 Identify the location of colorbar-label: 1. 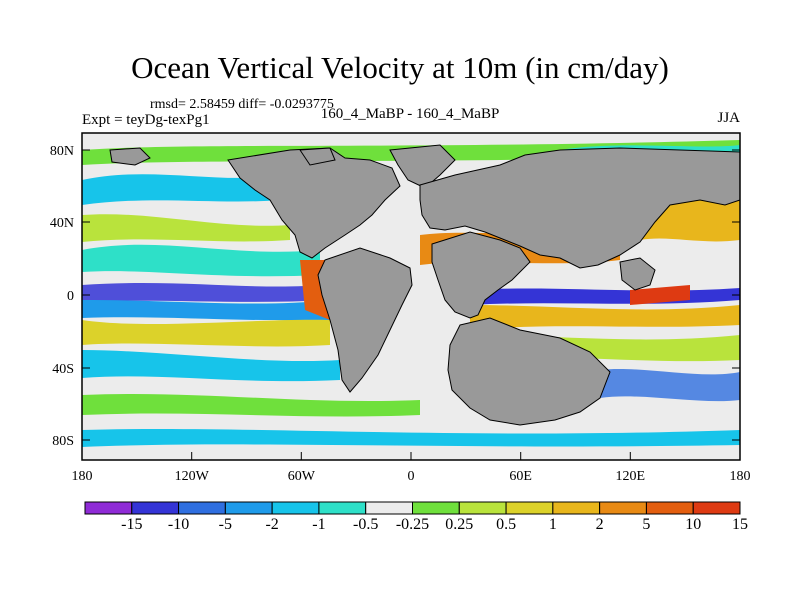
(552, 524).